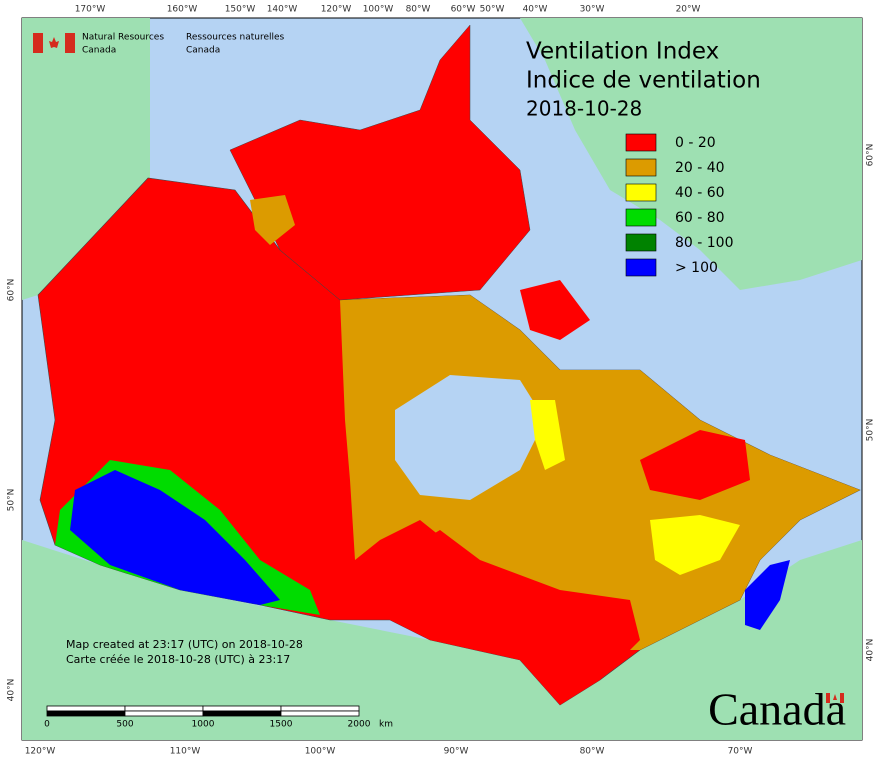 The width and height of the screenshot is (880, 764). Describe the element at coordinates (584, 109) in the screenshot. I see `date: 2018-10-28` at that location.